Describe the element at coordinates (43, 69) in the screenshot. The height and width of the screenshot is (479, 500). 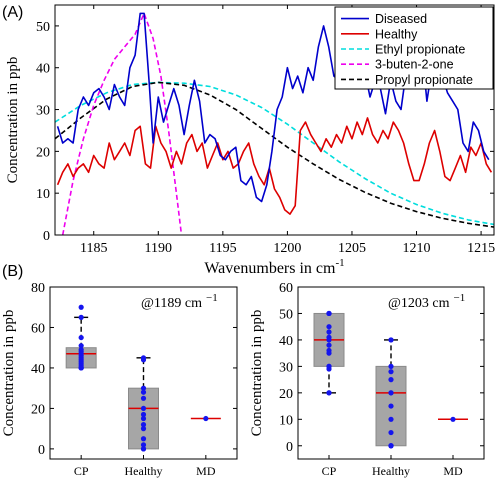
I see `panel-a-y-tick-label: 40` at that location.